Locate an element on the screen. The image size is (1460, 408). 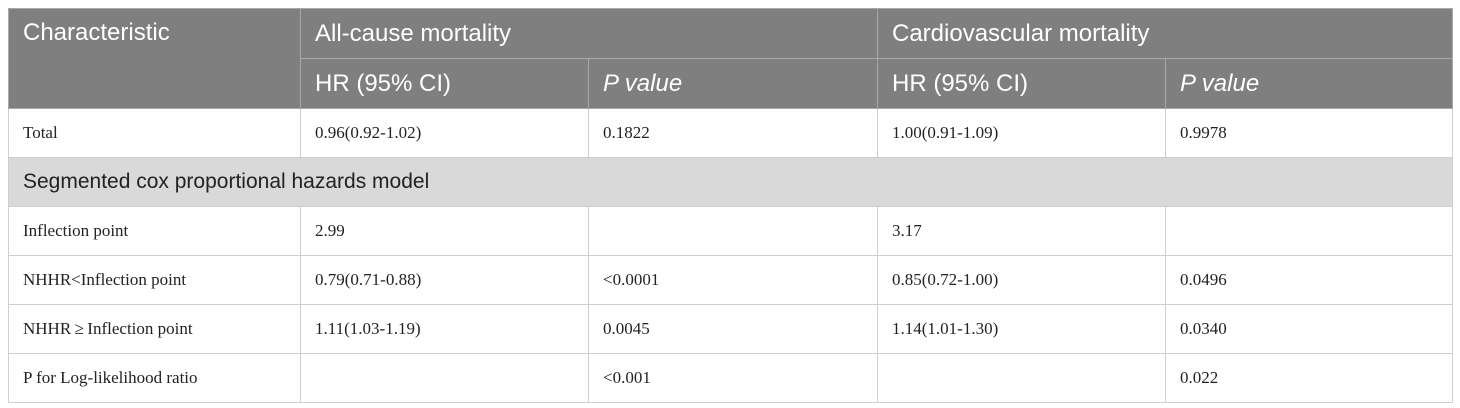
body-row: P for Log-likelihood ratio <0.001 0.022 is located at coordinates (731, 378).